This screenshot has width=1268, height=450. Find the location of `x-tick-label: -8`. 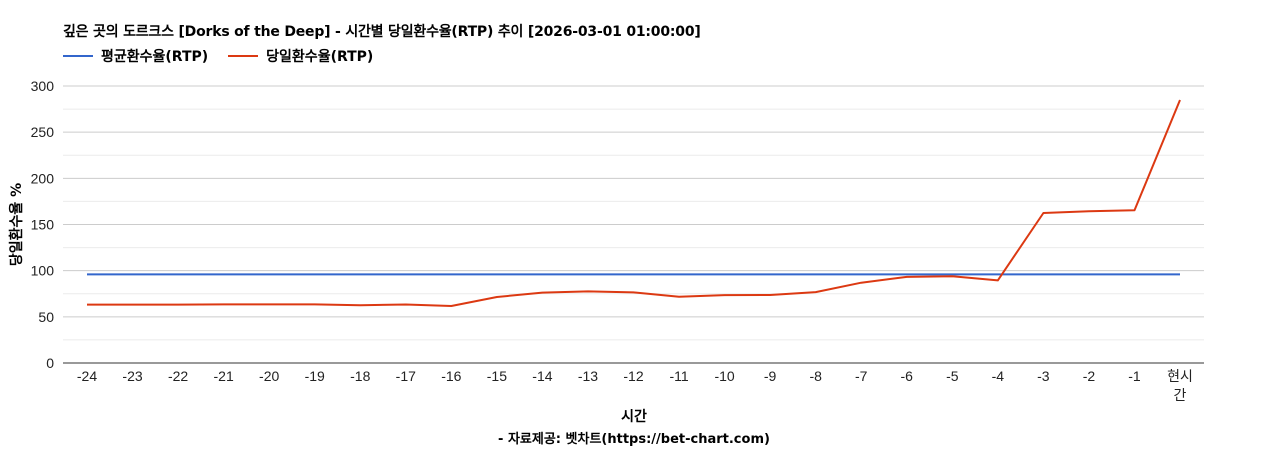

x-tick-label: -8 is located at coordinates (815, 376).